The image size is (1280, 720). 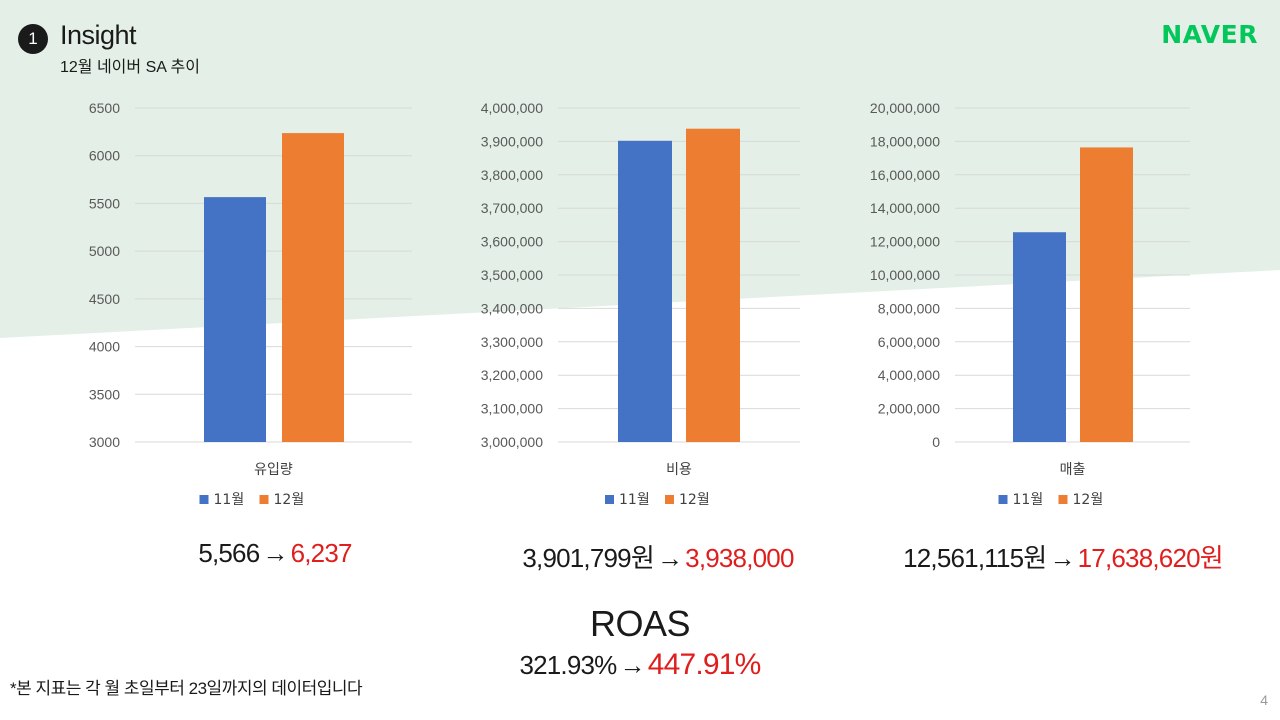 What do you see at coordinates (321, 553) in the screenshot?
I see `traffic-after: 6,237` at bounding box center [321, 553].